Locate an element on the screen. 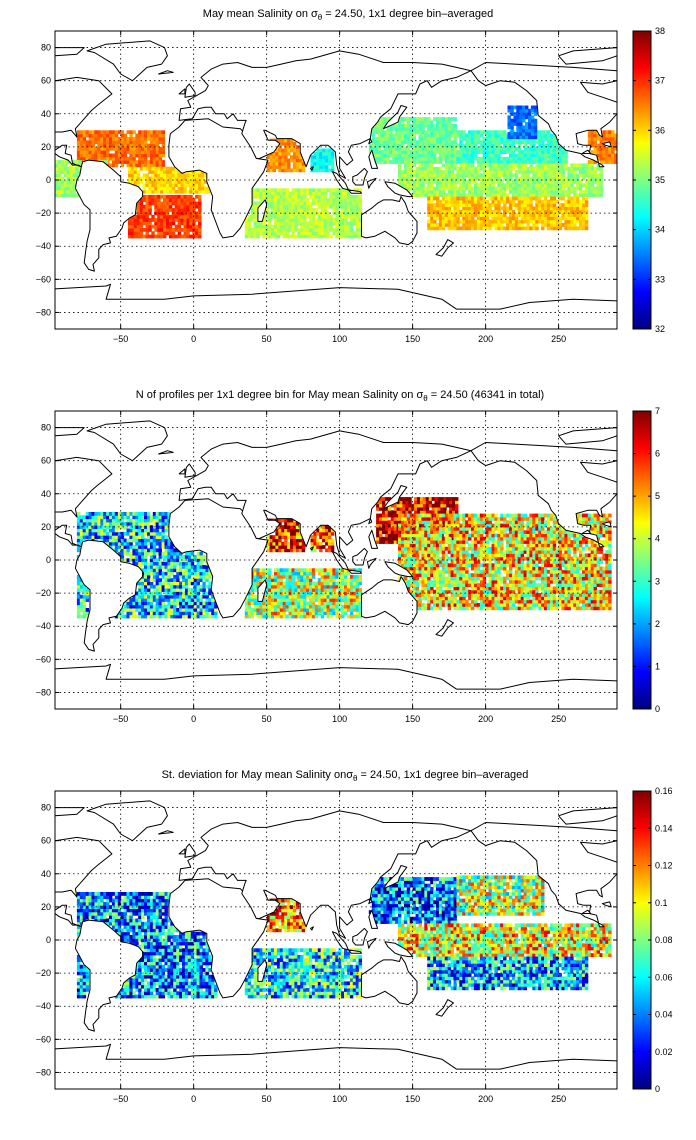 This screenshot has width=696, height=1140. colorbar-tick-label: 32 is located at coordinates (660, 329).